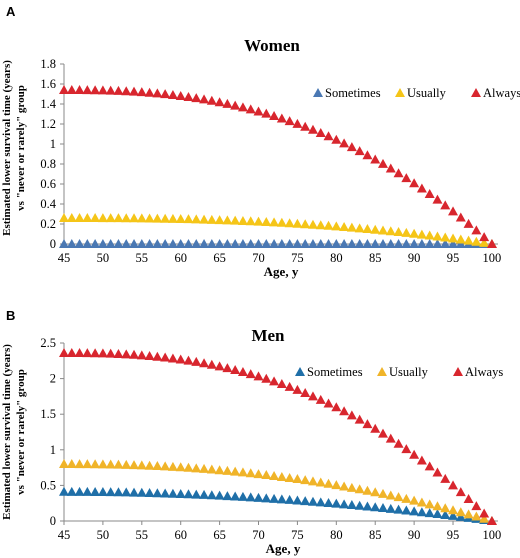 Image resolution: width=520 pixels, height=558 pixels. Describe the element at coordinates (180, 535) in the screenshot. I see `x-tick-label: 60` at that location.